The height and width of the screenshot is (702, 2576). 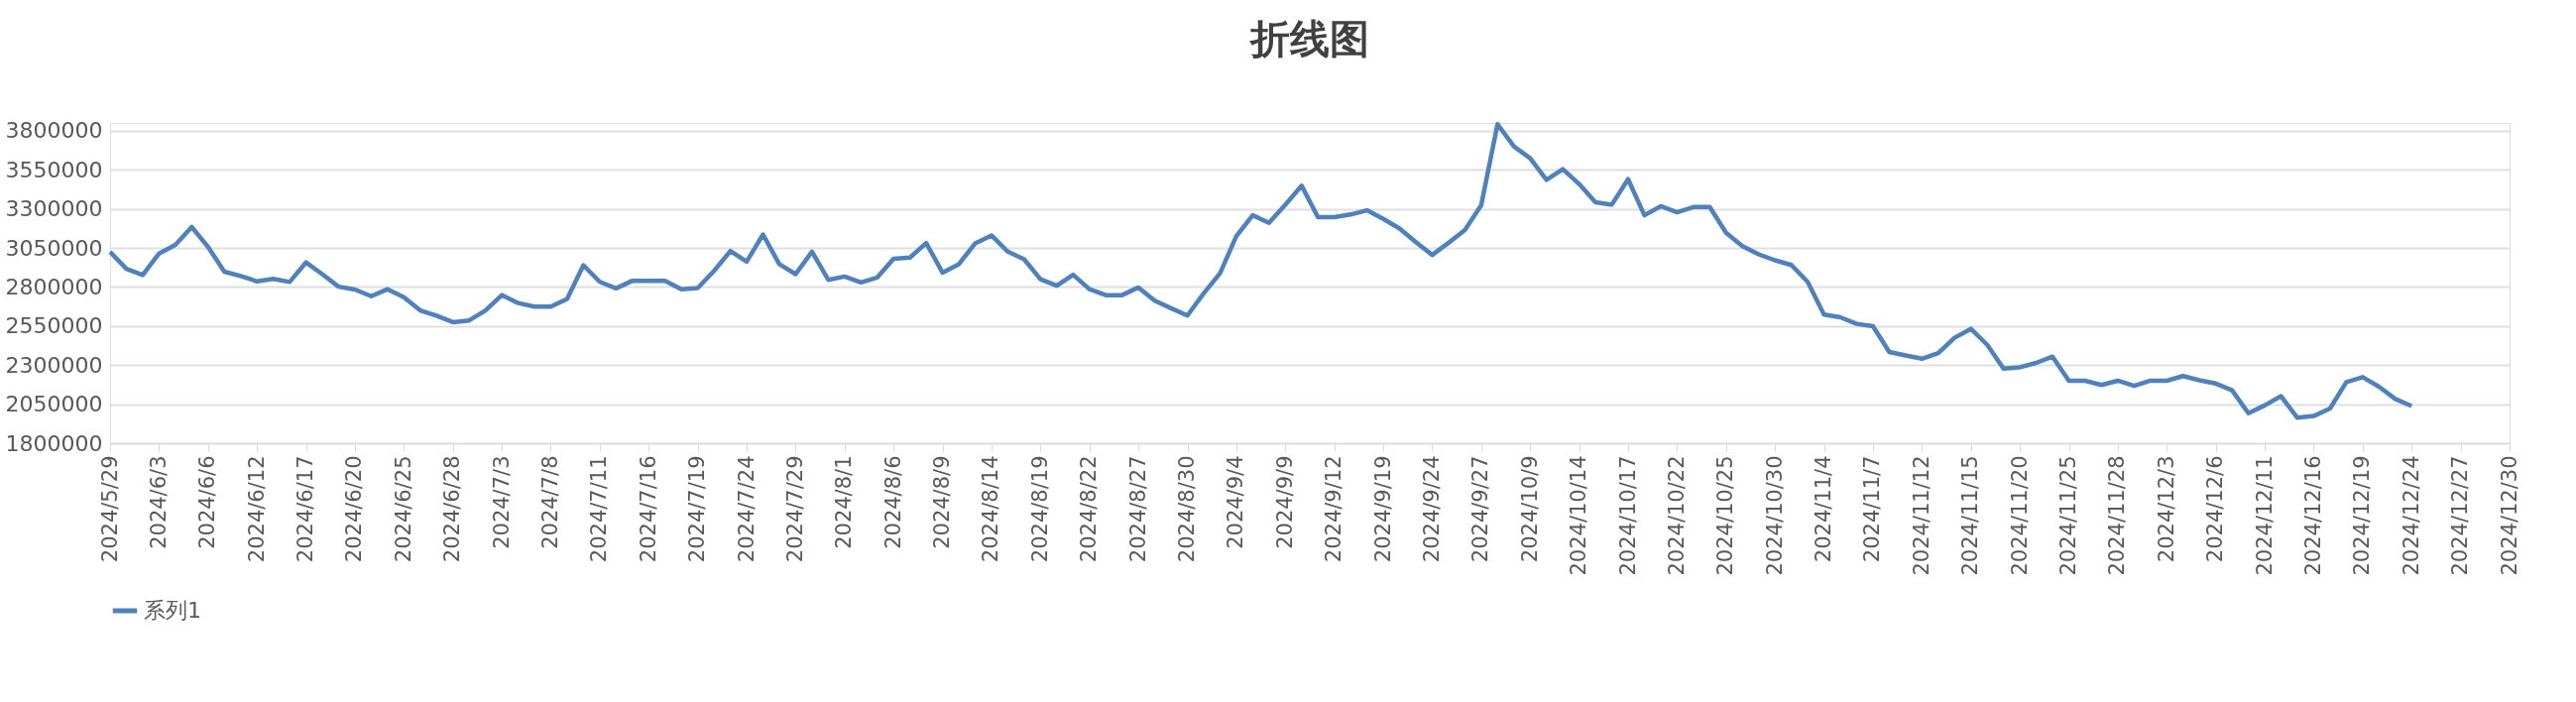 What do you see at coordinates (1921, 515) in the screenshot?
I see `x-tick-label: 2024/11/12` at bounding box center [1921, 515].